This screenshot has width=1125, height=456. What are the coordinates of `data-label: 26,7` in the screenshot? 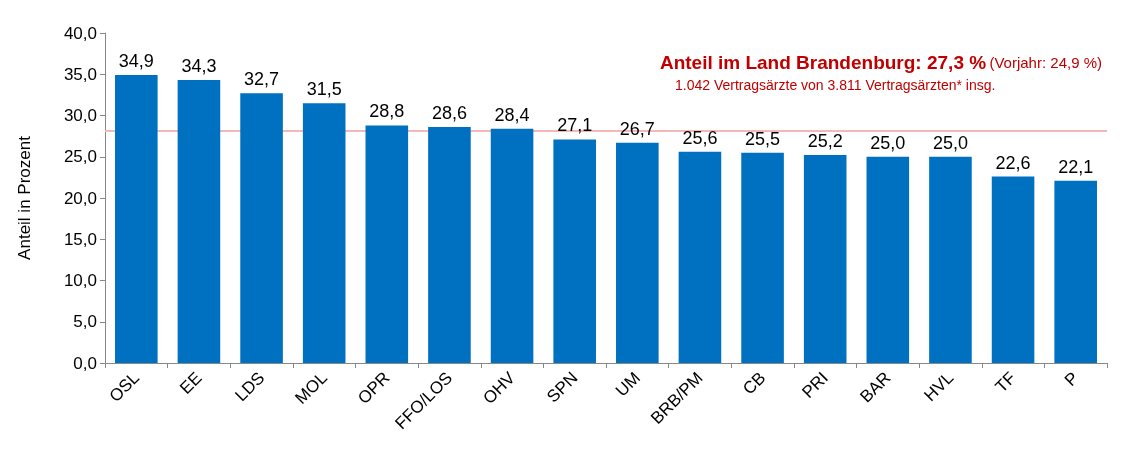 It's located at (637, 128).